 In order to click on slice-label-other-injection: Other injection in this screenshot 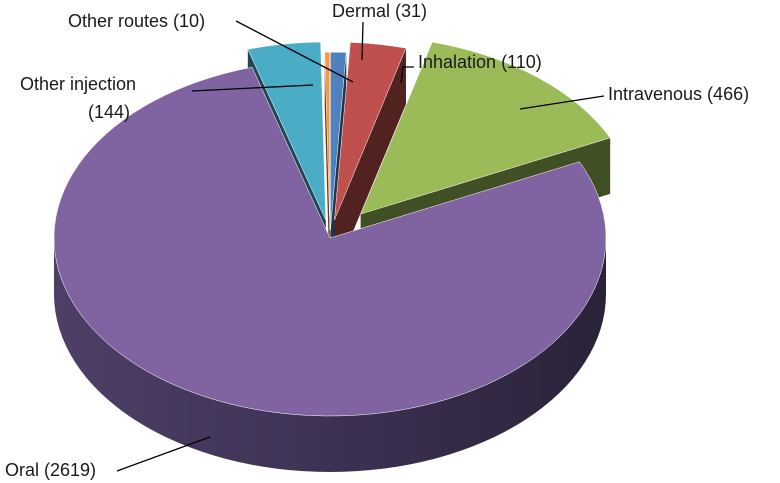, I will do `click(78, 84)`.